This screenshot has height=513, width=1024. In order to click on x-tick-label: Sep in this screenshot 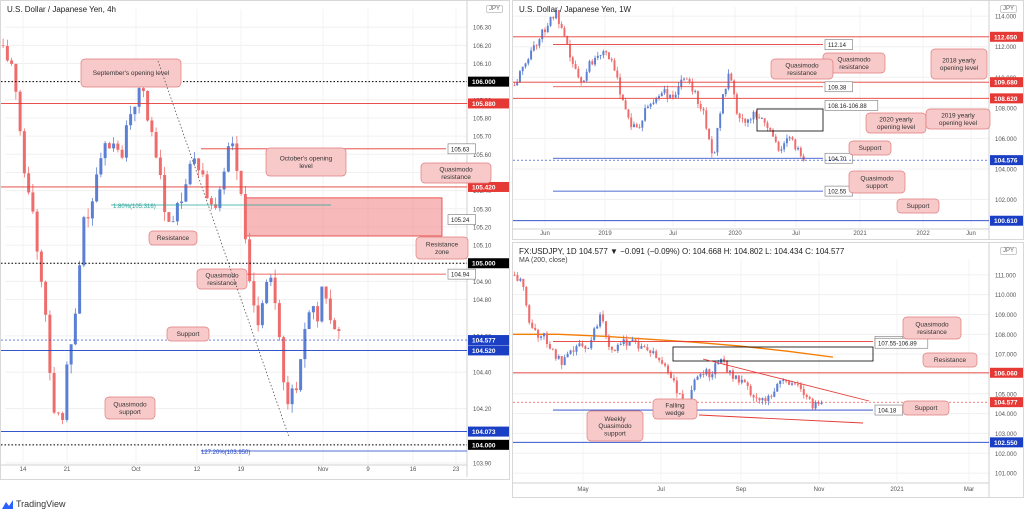, I will do `click(741, 490)`.